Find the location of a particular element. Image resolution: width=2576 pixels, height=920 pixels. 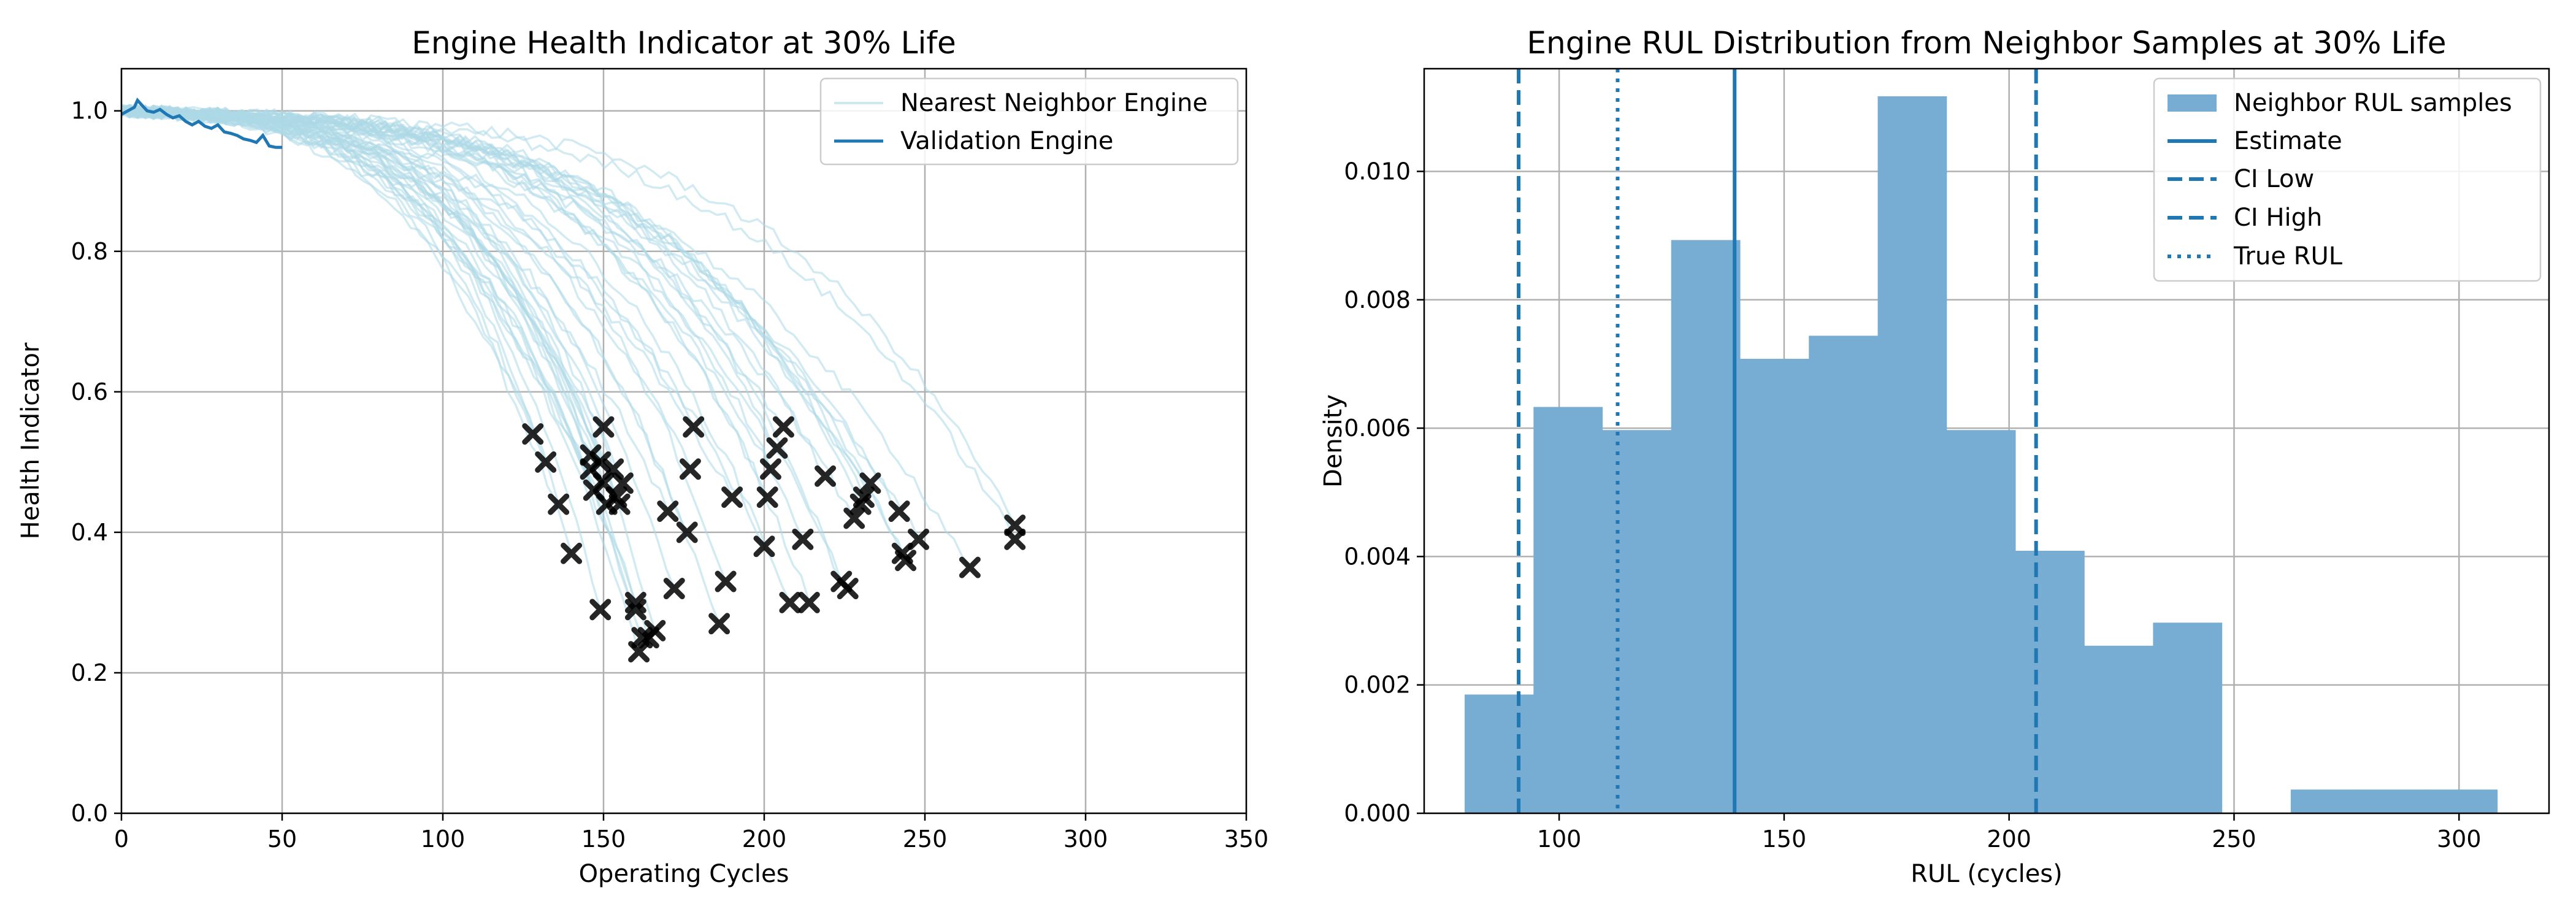

y-tick-label: 0.6 is located at coordinates (89, 391).